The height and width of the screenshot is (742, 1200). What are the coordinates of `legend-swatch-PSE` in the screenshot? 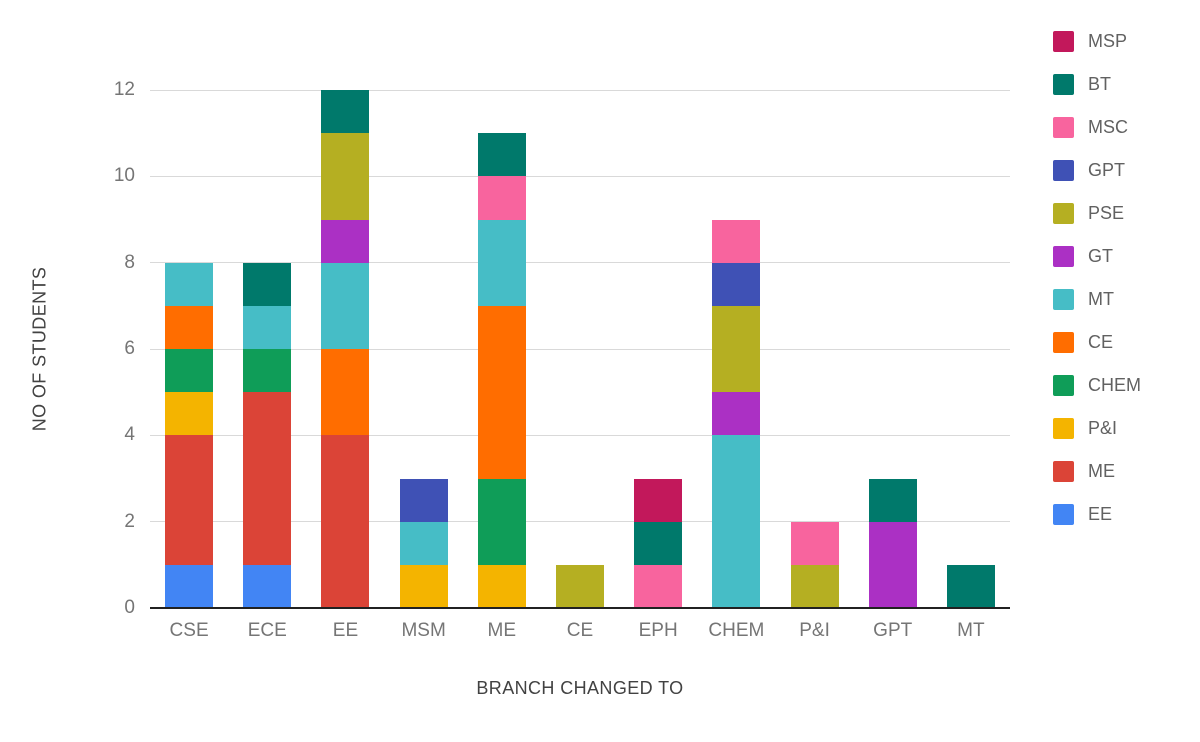 It's located at (1063, 213).